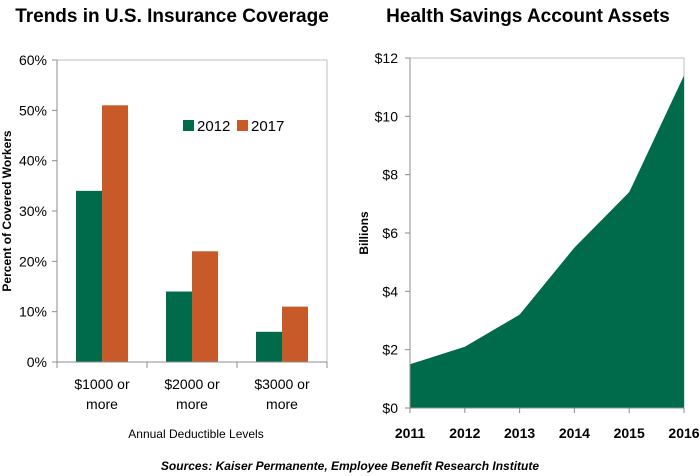 The image size is (700, 476). What do you see at coordinates (188, 125) in the screenshot?
I see `legend-swatch-2012` at bounding box center [188, 125].